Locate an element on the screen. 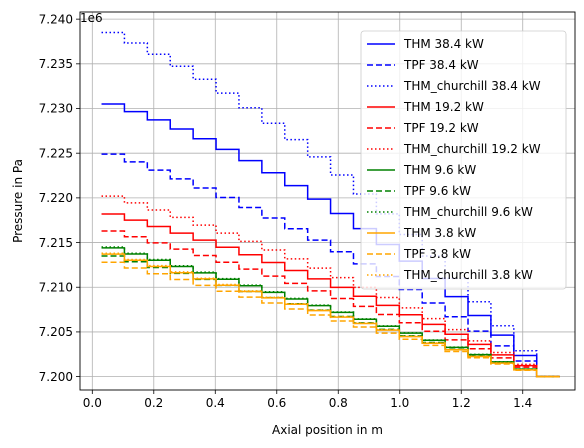 This screenshot has height=448, width=584. y-tick-label: 7.200 is located at coordinates (56, 377).